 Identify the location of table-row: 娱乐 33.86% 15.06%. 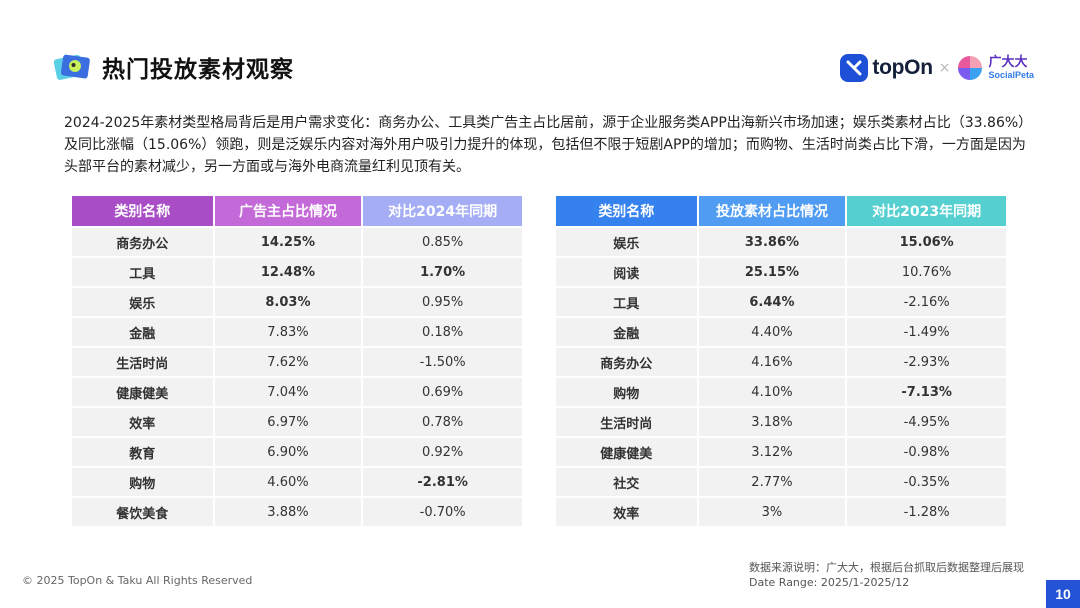
(781, 242).